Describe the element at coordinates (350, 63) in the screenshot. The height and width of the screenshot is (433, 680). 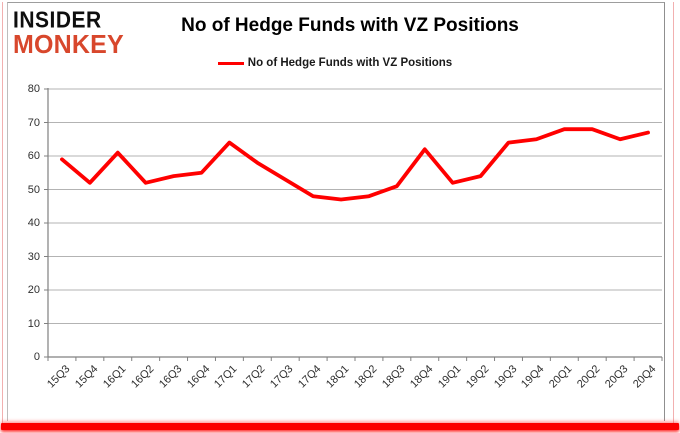
I see `legend-label: No of Hedge Funds with VZ Positions` at that location.